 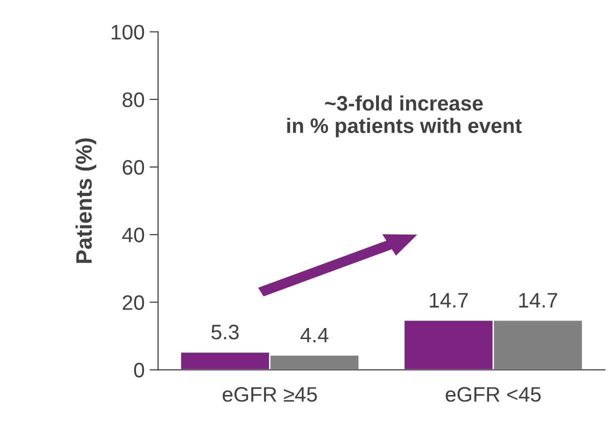 I want to click on y-tick-label: 20, so click(x=133, y=302).